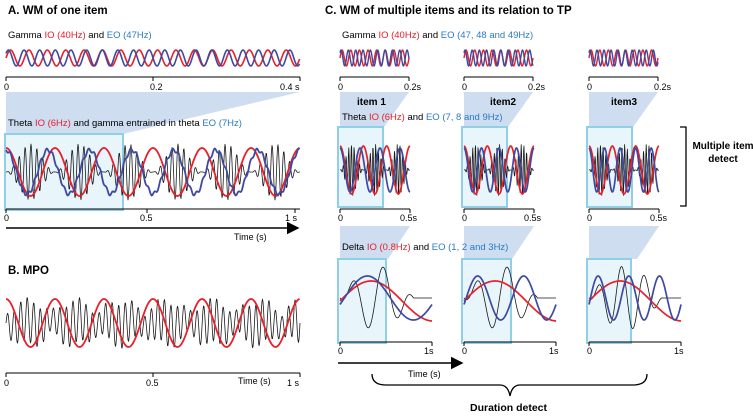 The width and height of the screenshot is (753, 419). I want to click on item-2-delta-window, so click(486, 301).